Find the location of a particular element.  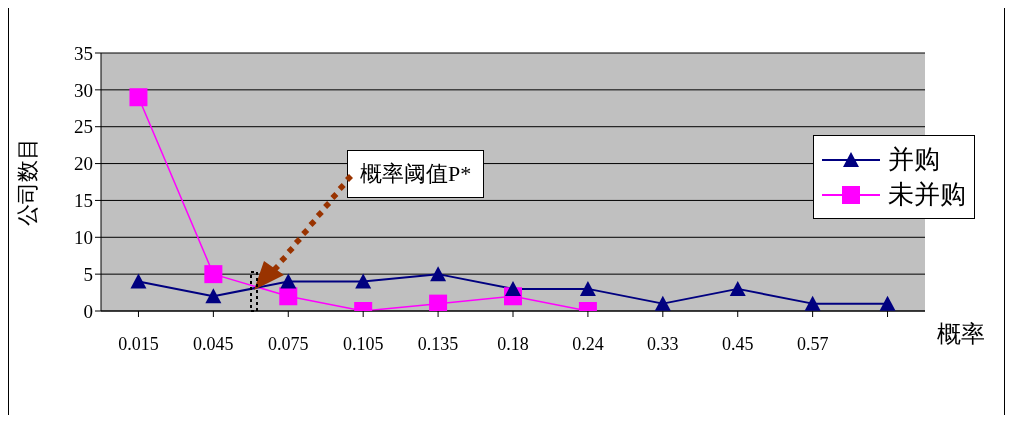

x-tick-label: 0.105 is located at coordinates (363, 343).